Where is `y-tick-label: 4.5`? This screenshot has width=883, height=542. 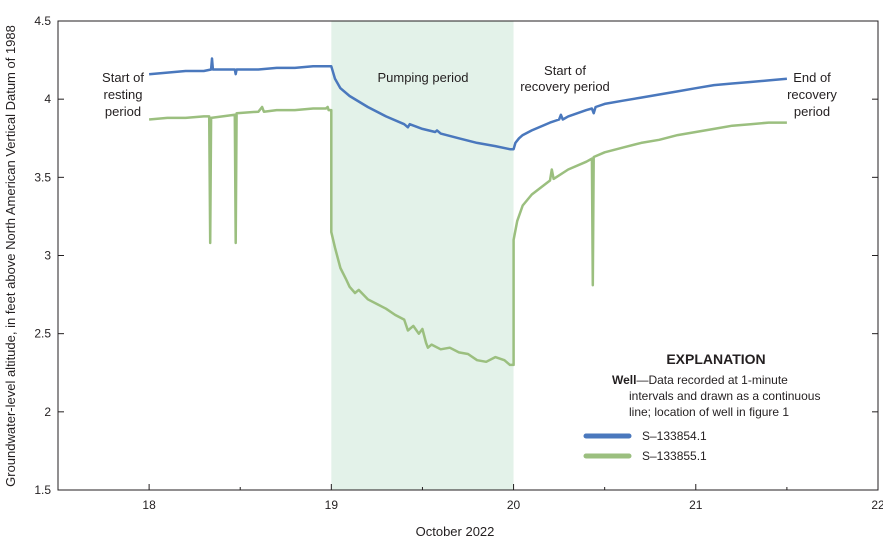 y-tick-label: 4.5 is located at coordinates (42, 21).